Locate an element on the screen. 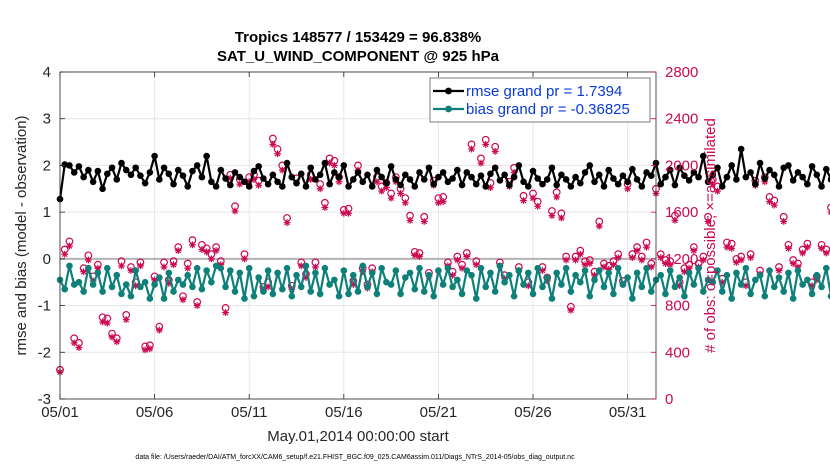  chart-subtitle: SAT_U_WIND_COMPONENT @ 925 hPa is located at coordinates (358, 56).